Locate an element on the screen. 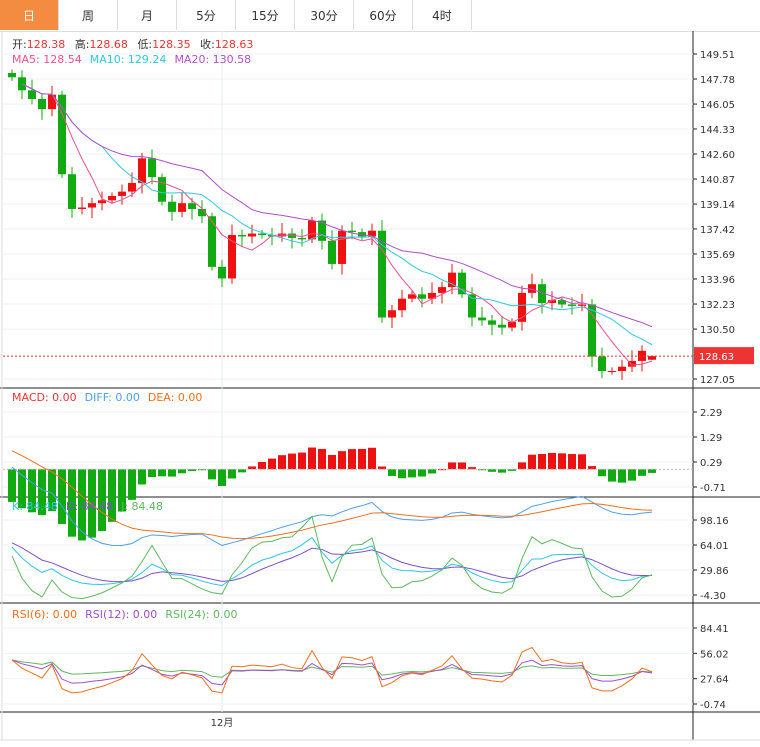  kdj-tick-label: 98.16 is located at coordinates (714, 521).